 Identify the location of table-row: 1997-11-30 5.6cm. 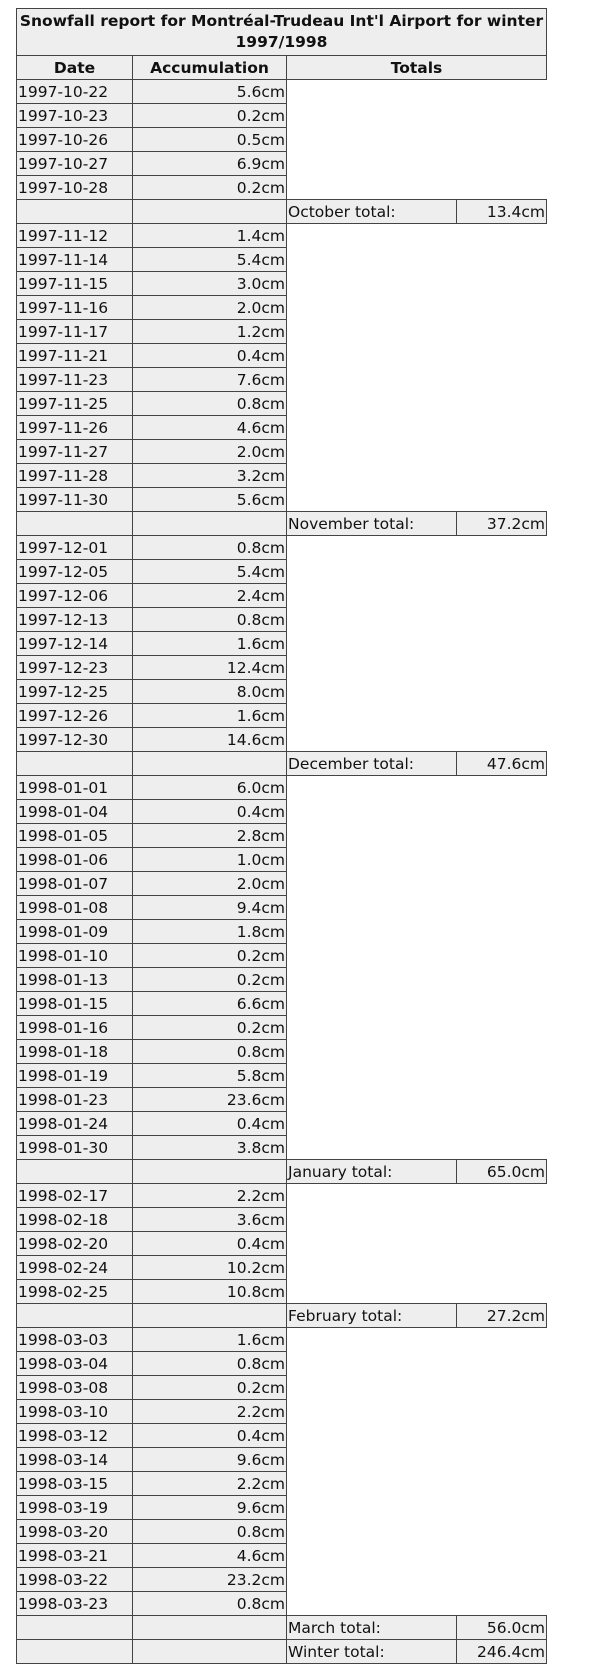
(281, 499).